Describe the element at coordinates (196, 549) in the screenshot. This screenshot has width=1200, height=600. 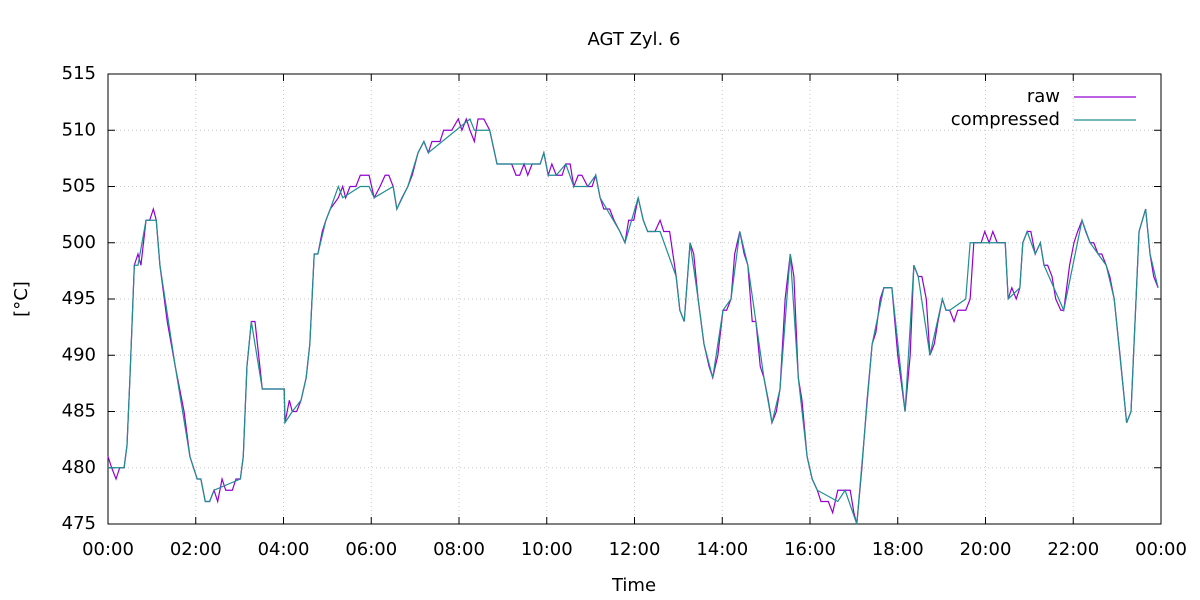
I see `x-tick-label: 02:00` at that location.